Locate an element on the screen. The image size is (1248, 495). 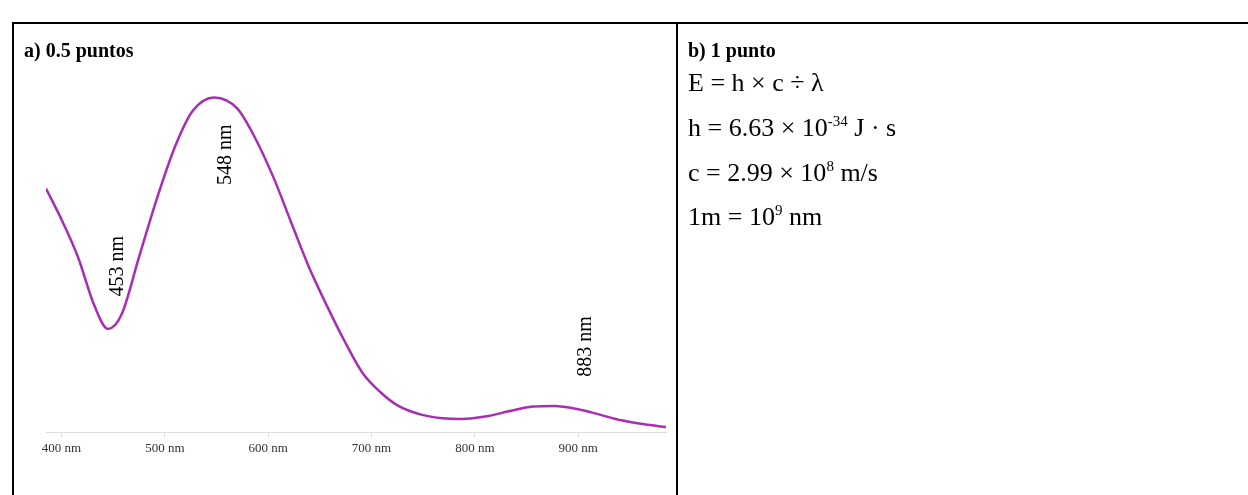
text: c = 2.99 × 10$^{8}$ m/s is located at coordinates (783, 172).